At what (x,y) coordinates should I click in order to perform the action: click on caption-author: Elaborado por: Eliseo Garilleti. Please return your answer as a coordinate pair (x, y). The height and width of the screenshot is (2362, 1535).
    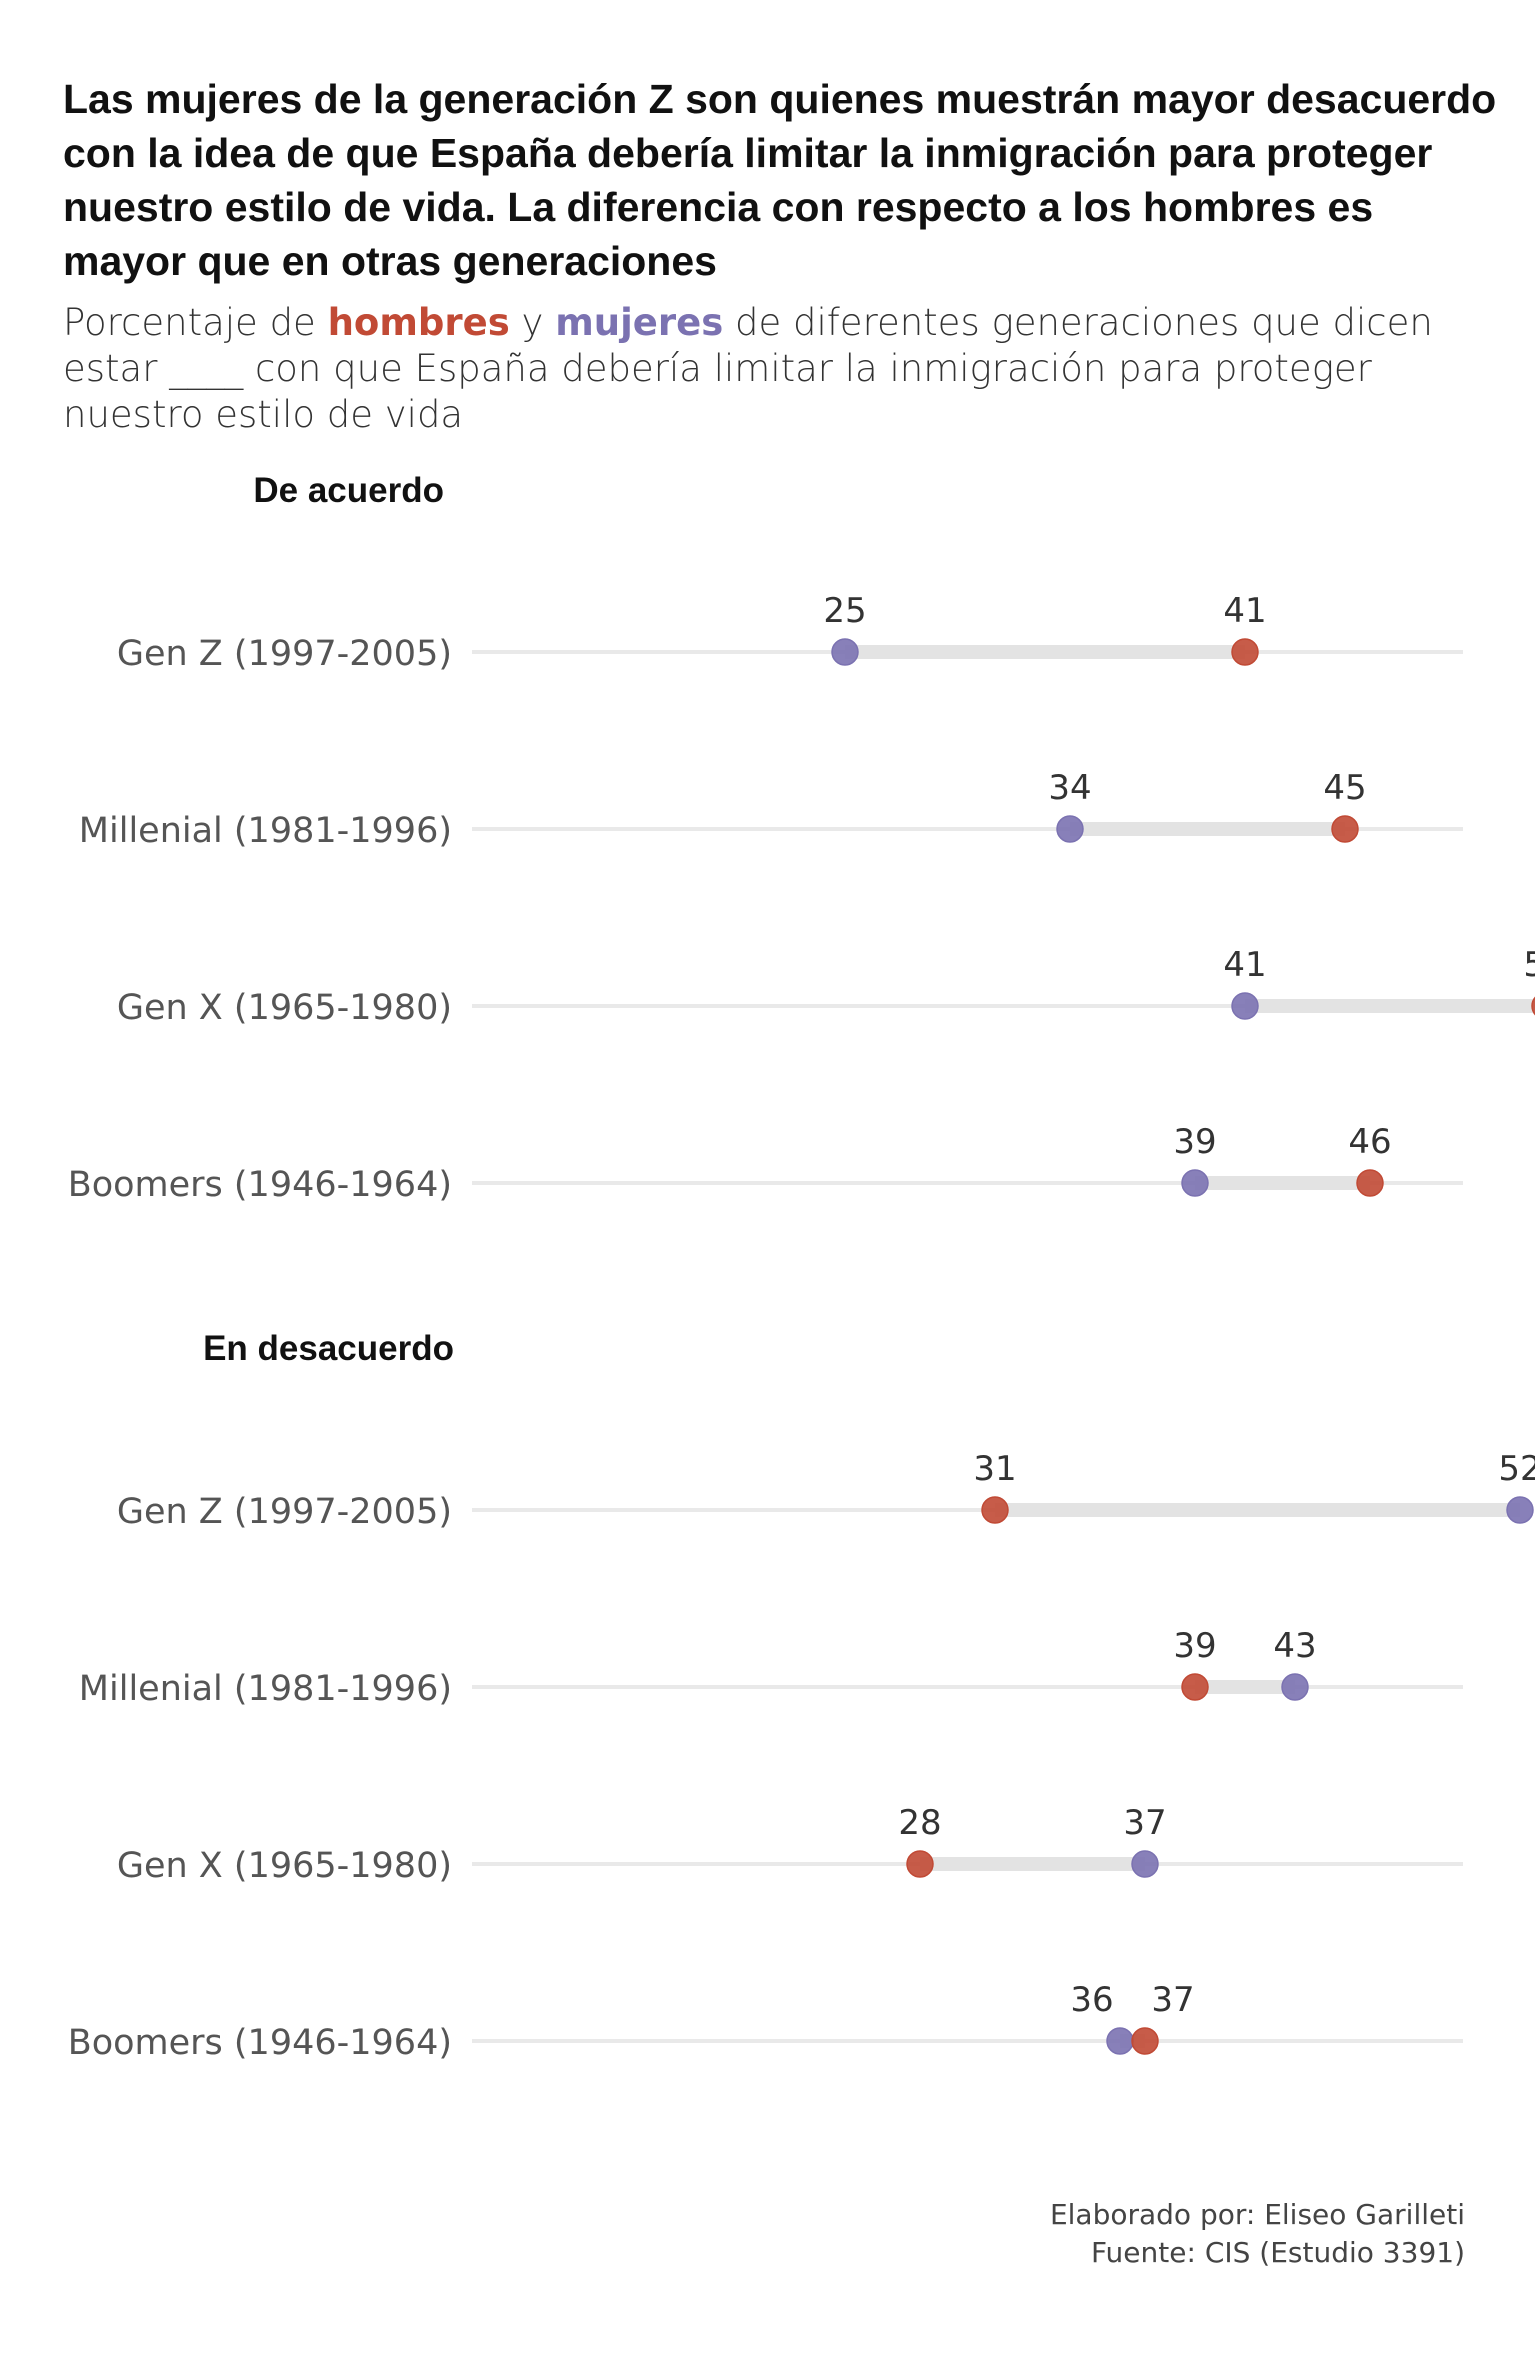
    Looking at the image, I should click on (1257, 2214).